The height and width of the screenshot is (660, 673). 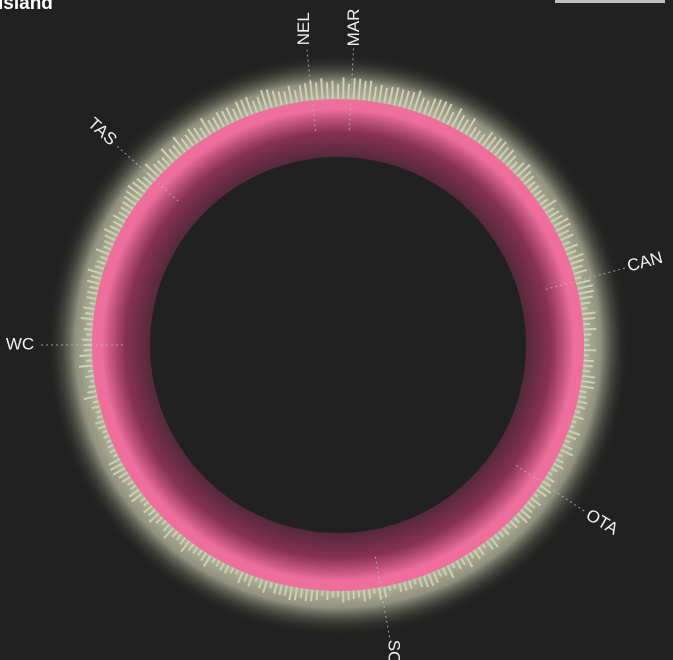 I want to click on region-label-can: CAN, so click(x=645, y=262).